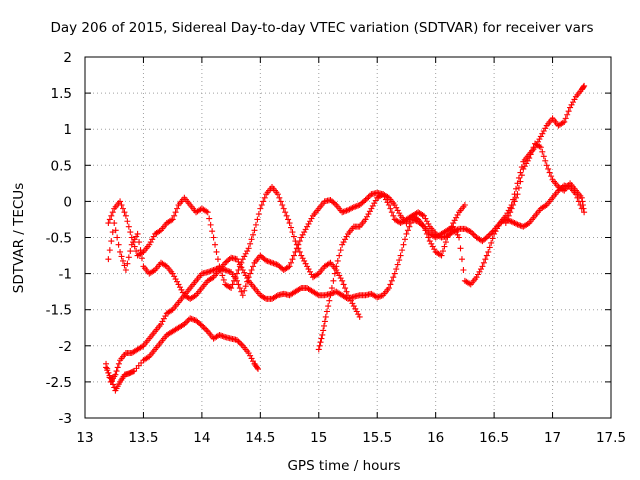  What do you see at coordinates (67, 130) in the screenshot?
I see `y-tick-label: 1` at bounding box center [67, 130].